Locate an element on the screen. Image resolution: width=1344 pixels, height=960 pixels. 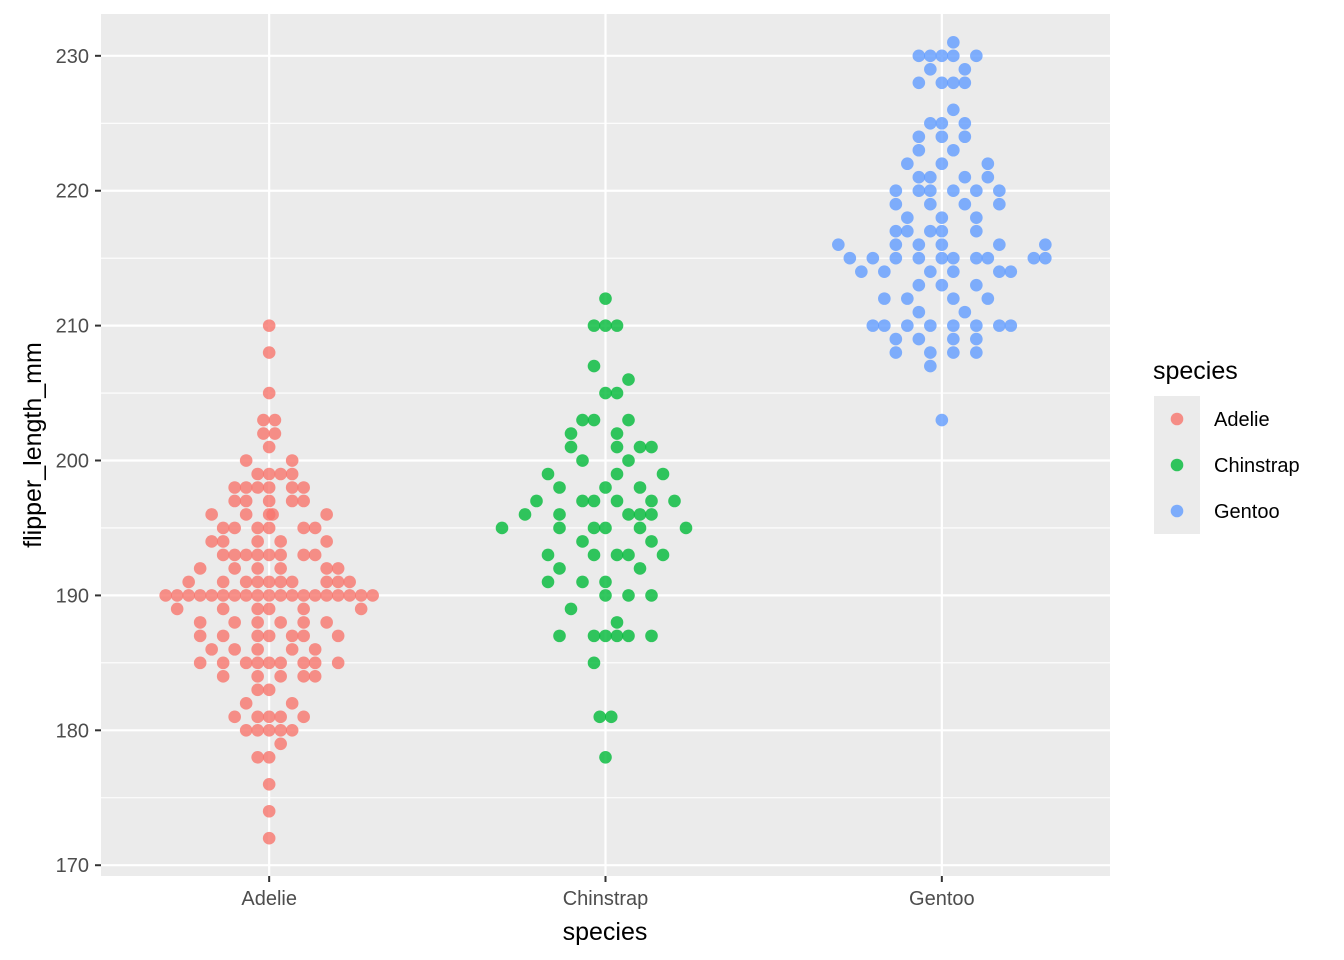
x-tick-label: Gentoo is located at coordinates (942, 899).